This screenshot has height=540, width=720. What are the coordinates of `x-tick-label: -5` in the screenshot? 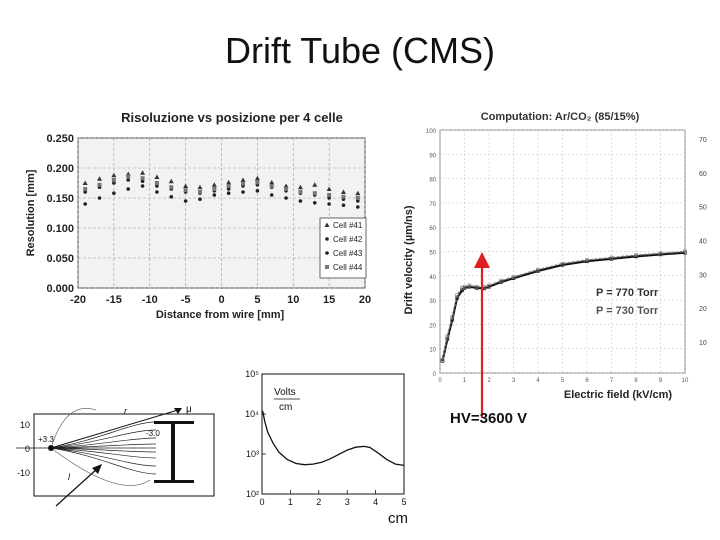 It's located at (186, 300).